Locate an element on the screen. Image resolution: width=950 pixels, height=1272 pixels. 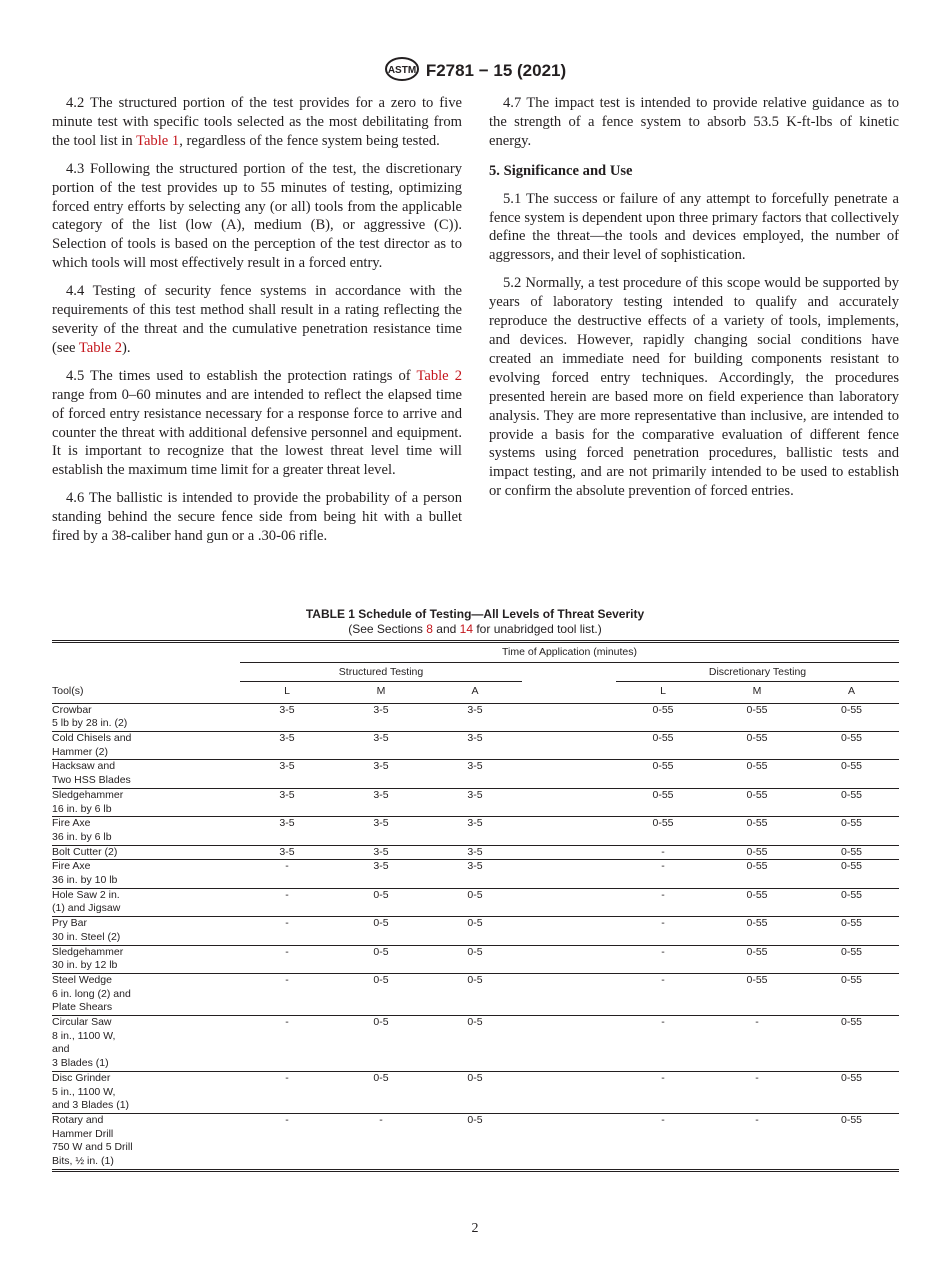
tool-name-line: 3 Blades (1) is located at coordinates (80, 1063).